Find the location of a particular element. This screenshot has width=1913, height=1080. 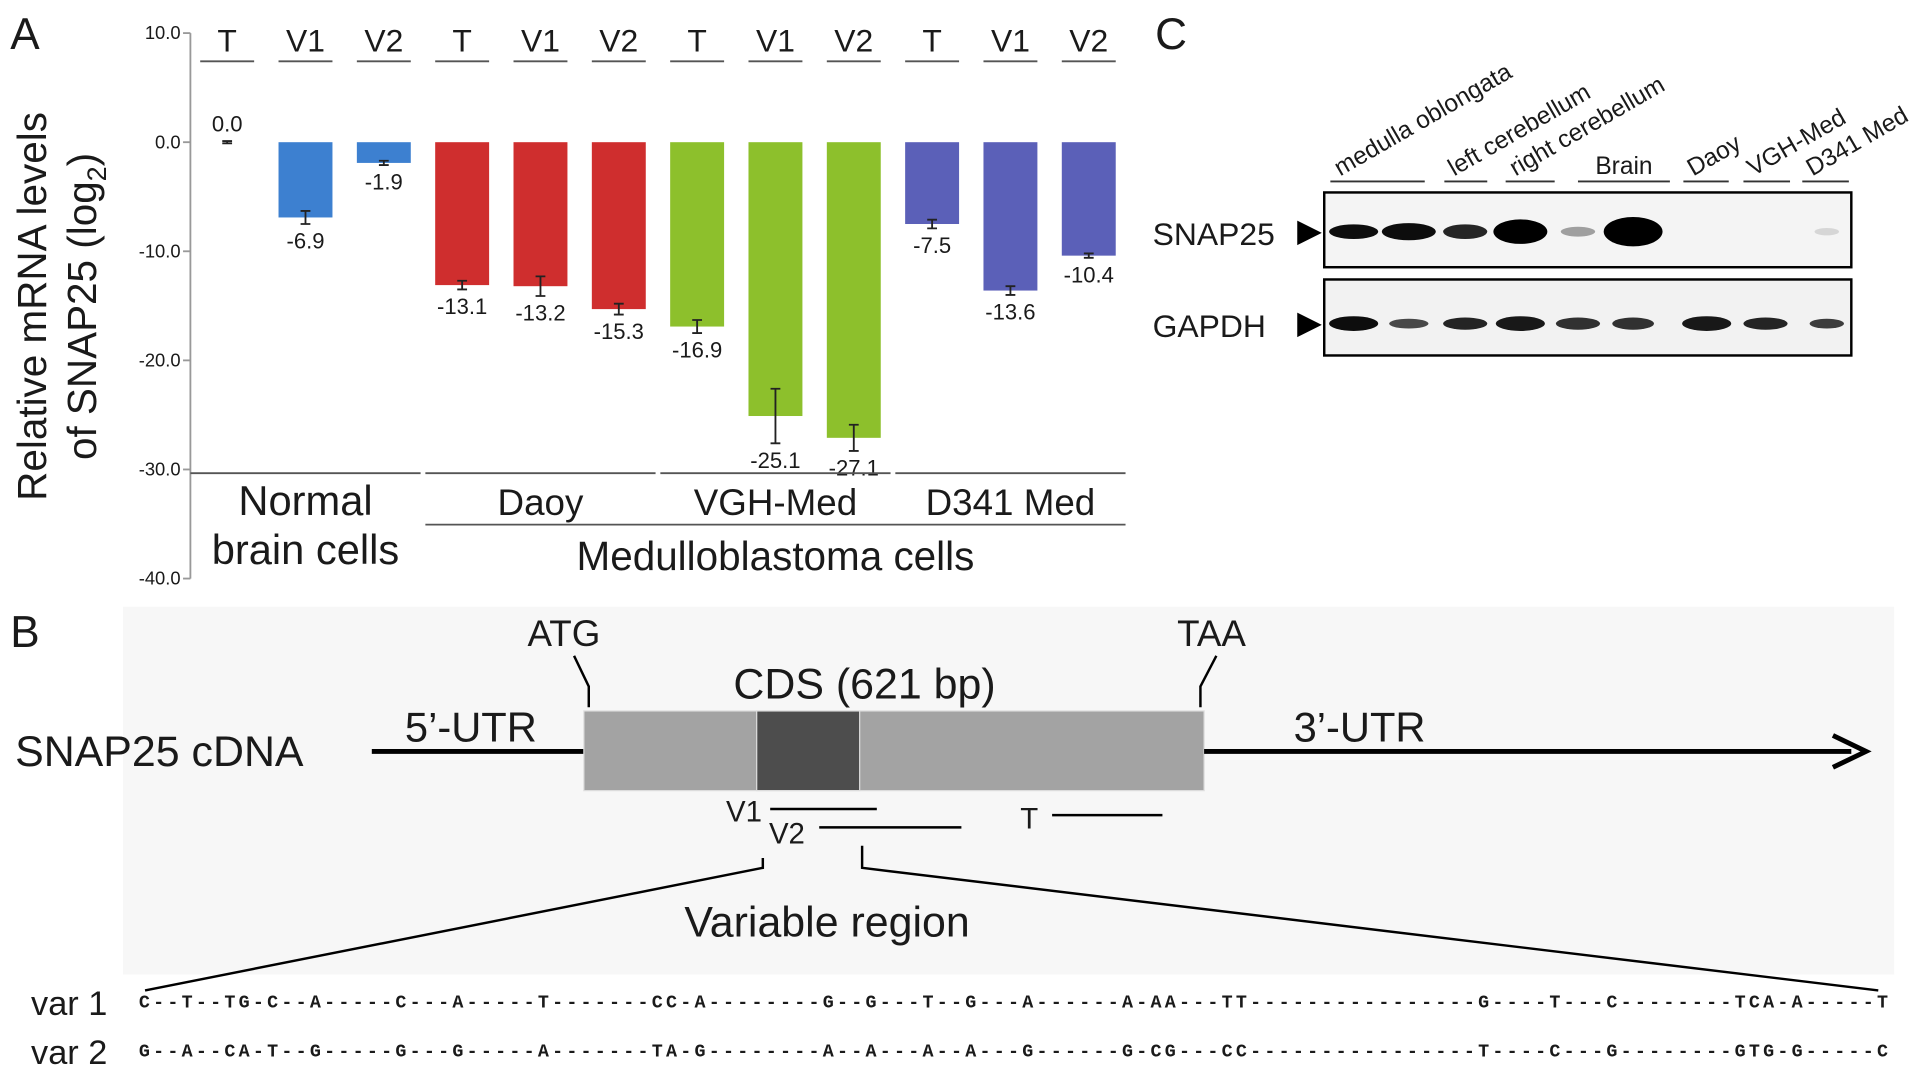

variable-box is located at coordinates (808, 751).